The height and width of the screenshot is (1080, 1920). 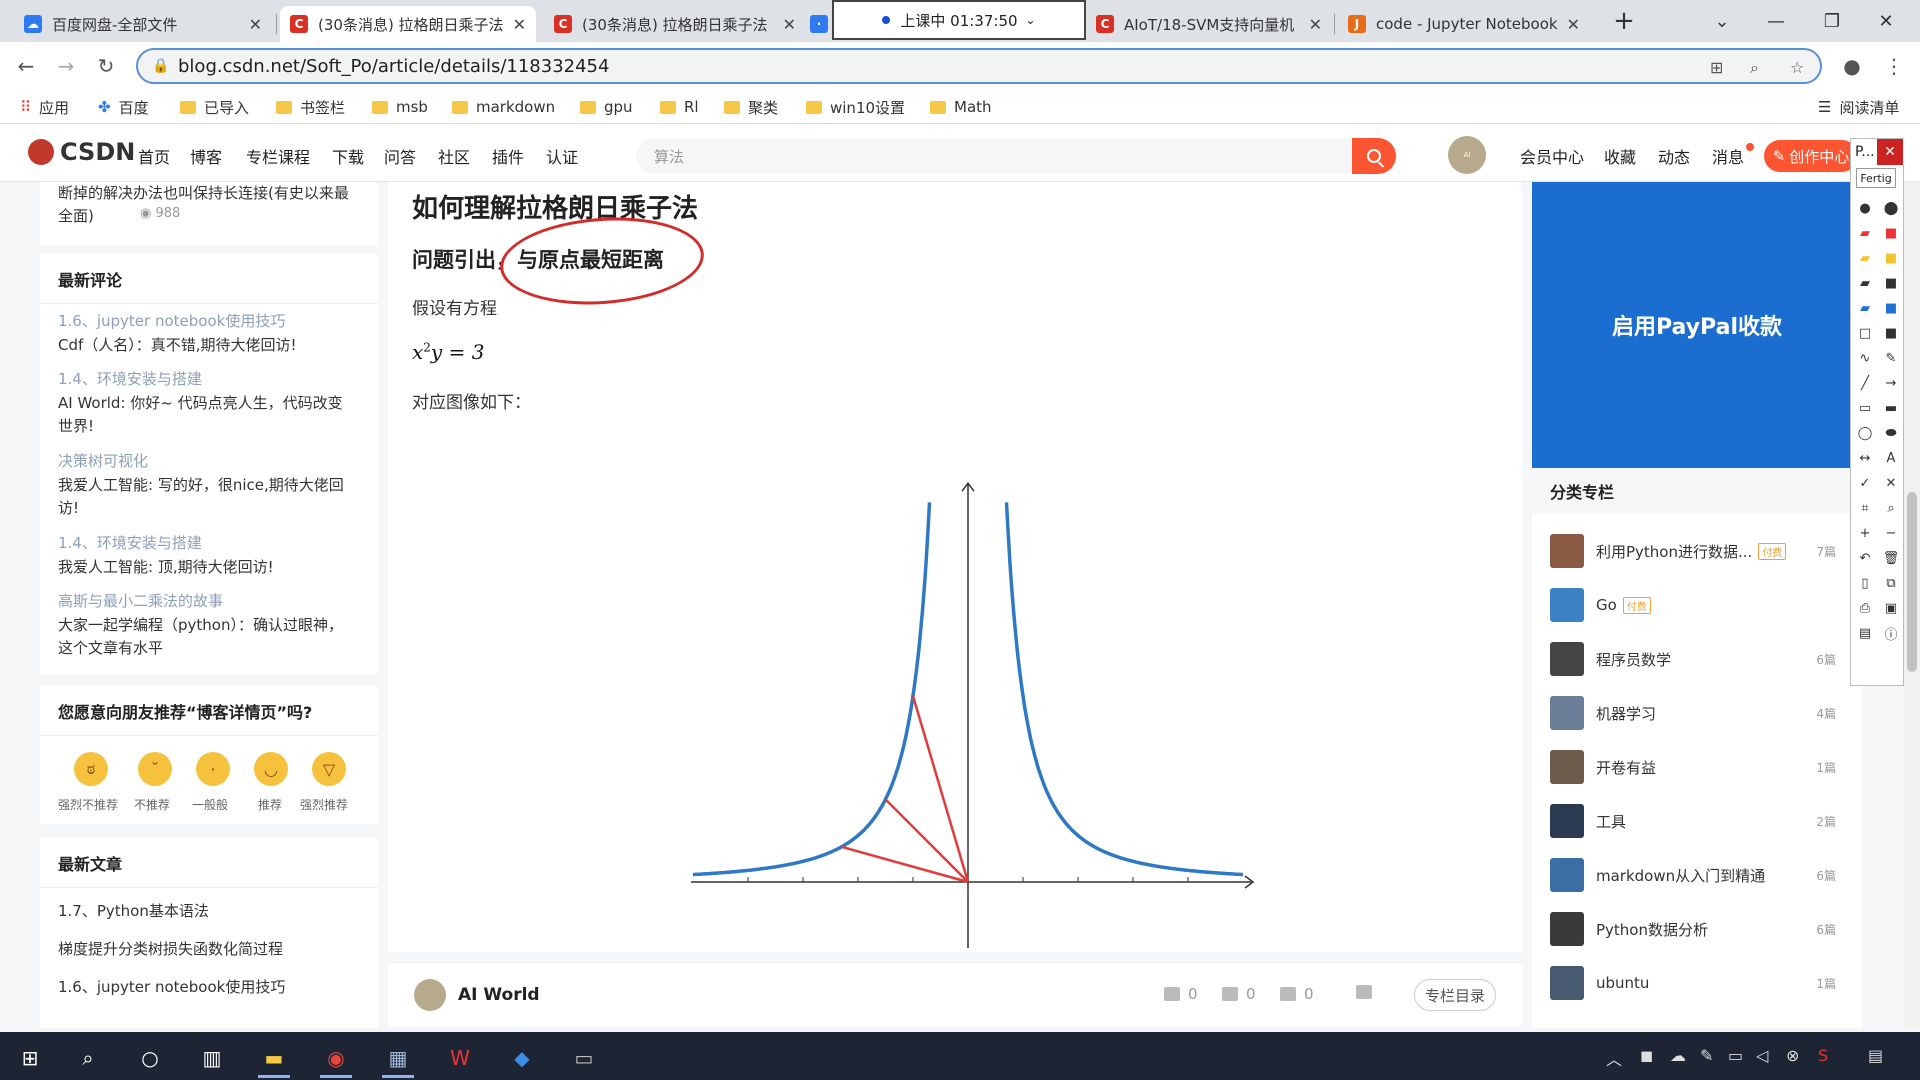 What do you see at coordinates (1239, 994) in the screenshot?
I see `comment-button: 0` at bounding box center [1239, 994].